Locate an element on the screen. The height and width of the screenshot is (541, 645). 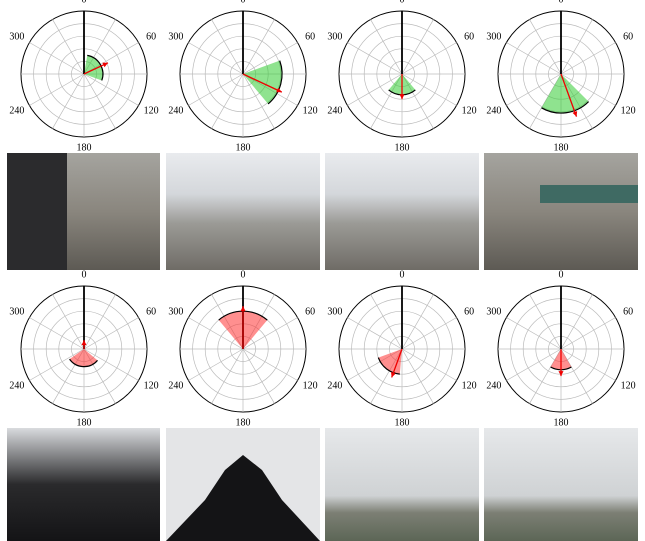
arrow is located at coordinates (262, 83).